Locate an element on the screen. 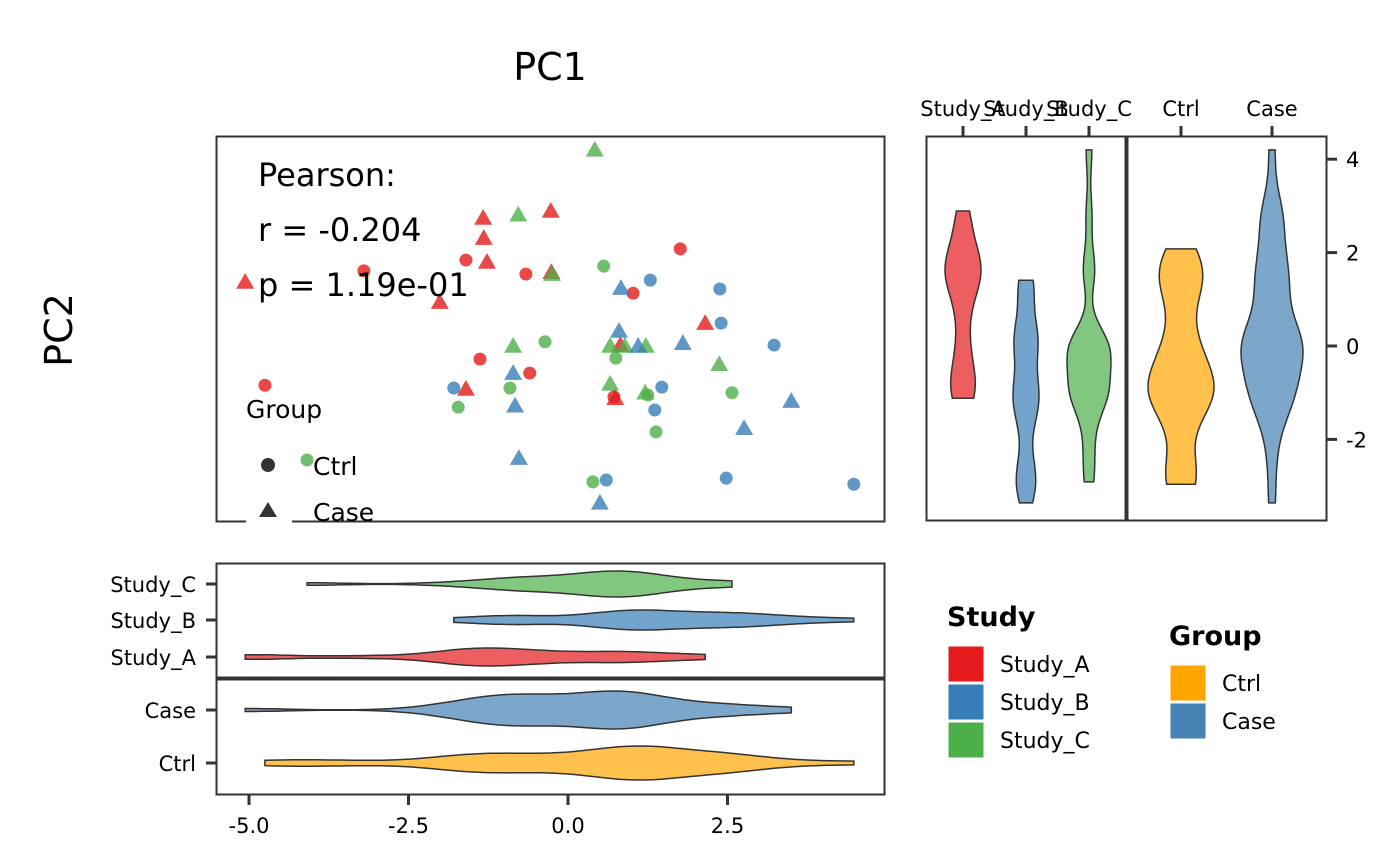 The width and height of the screenshot is (1400, 866). x-tick-label: 2.5 is located at coordinates (727, 826).